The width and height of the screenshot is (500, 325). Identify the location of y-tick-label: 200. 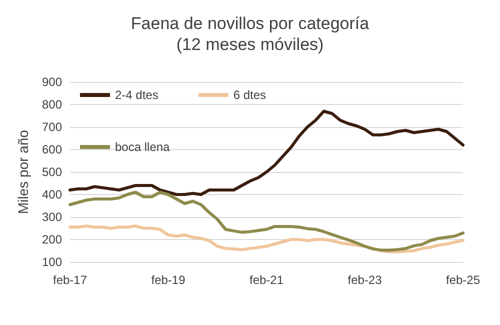
(52, 239).